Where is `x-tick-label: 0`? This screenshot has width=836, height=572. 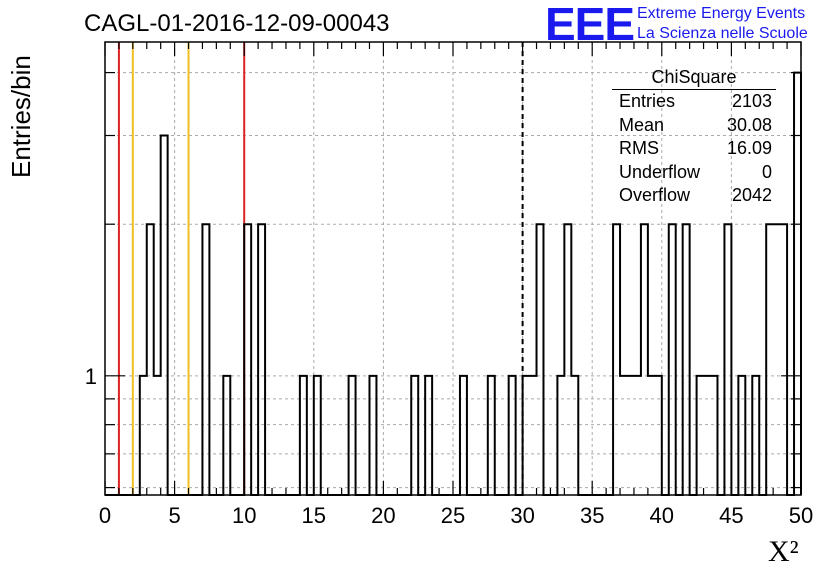
x-tick-label: 0 is located at coordinates (105, 515).